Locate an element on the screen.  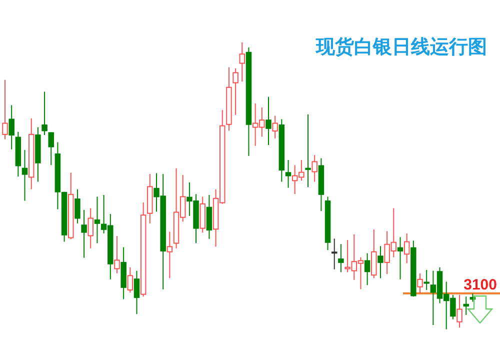
annotation: 3100 is located at coordinates (480, 285).